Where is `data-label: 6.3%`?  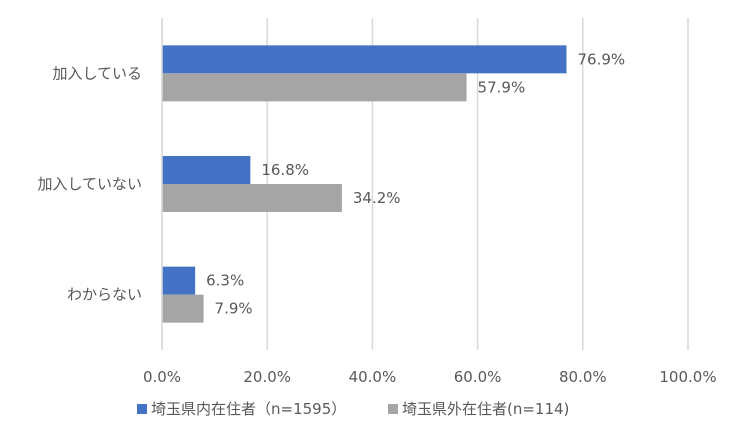 data-label: 6.3% is located at coordinates (225, 281).